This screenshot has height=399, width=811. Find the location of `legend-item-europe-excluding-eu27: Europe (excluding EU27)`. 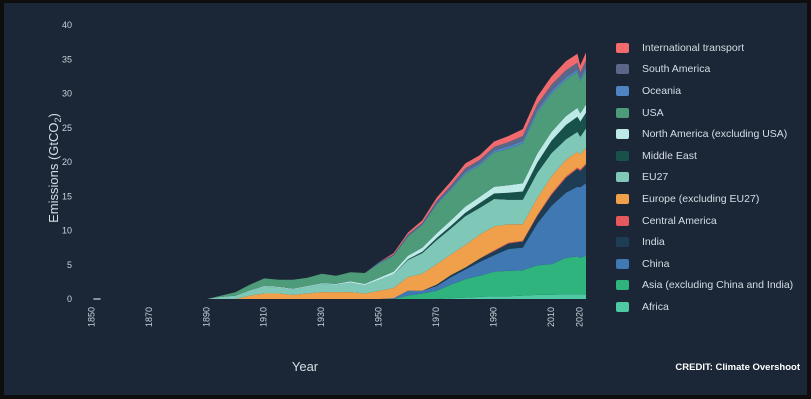

legend-item-europe-excluding-eu27: Europe (excluding EU27) is located at coordinates (704, 199).